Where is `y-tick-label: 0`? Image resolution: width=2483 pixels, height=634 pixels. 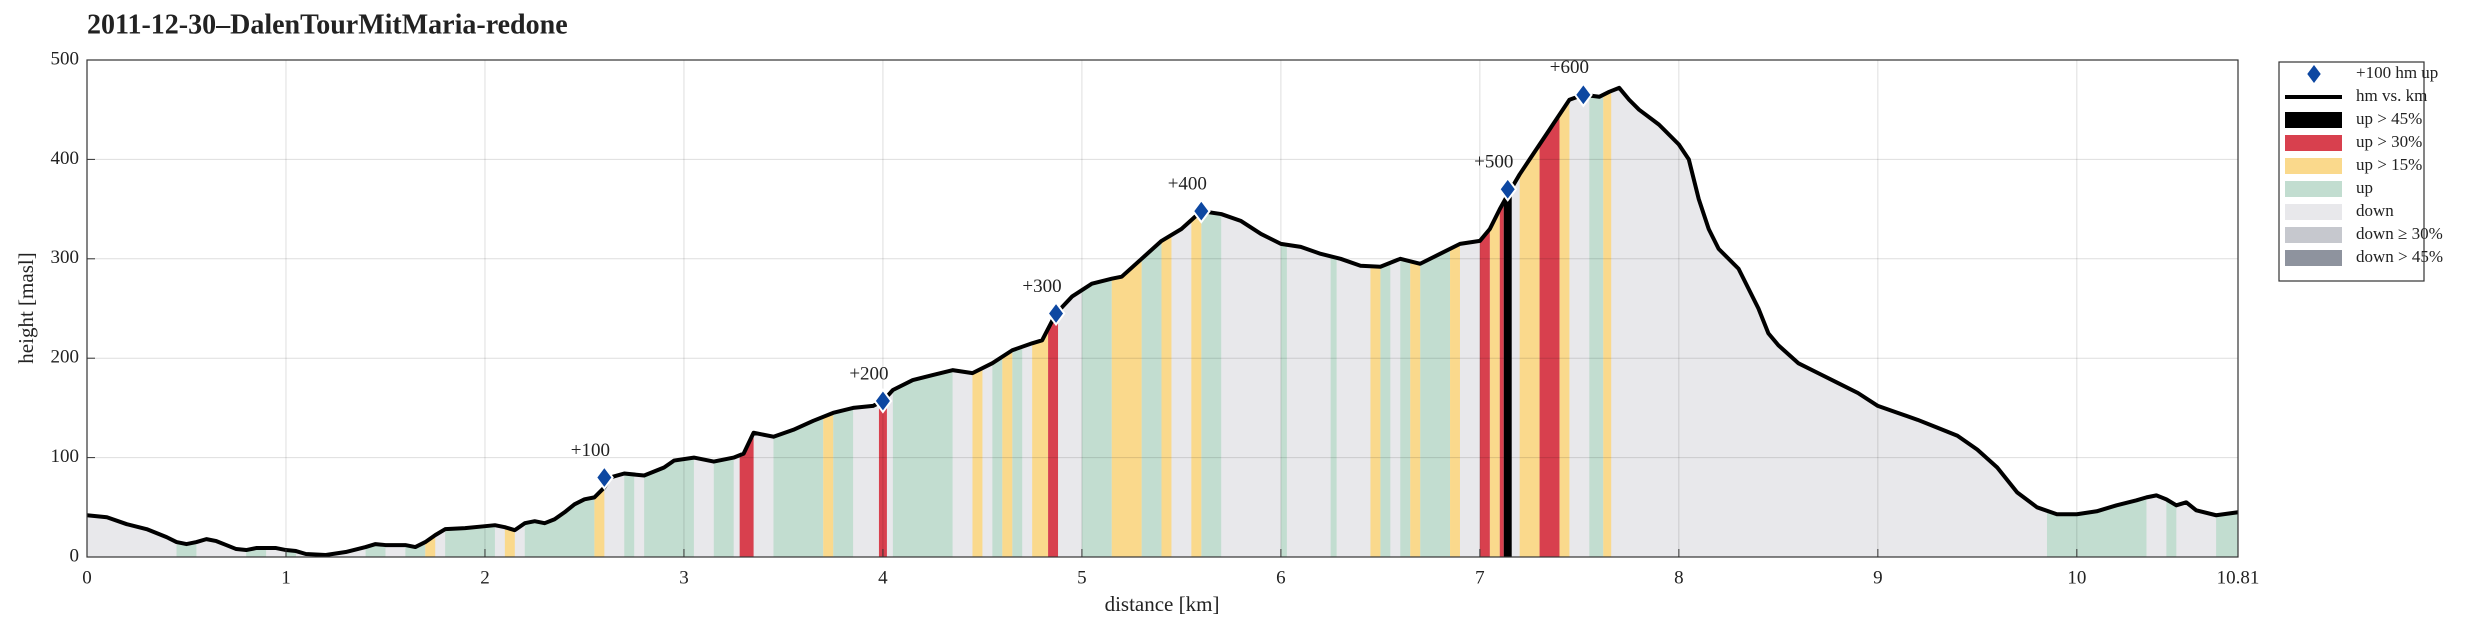
y-tick-label: 0 is located at coordinates (75, 555).